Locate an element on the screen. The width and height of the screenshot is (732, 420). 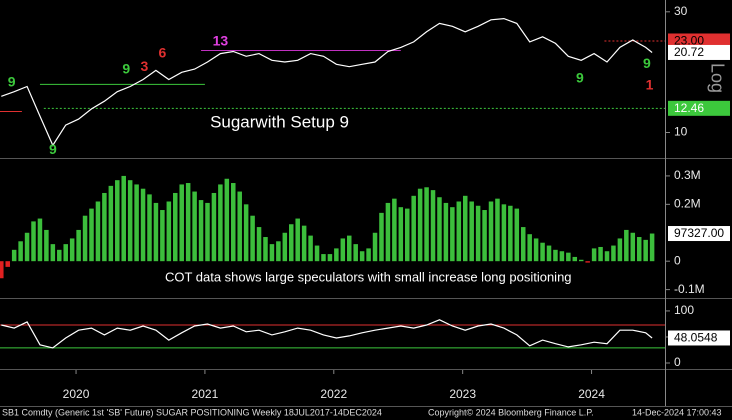
setup-count: 1 is located at coordinates (650, 84).